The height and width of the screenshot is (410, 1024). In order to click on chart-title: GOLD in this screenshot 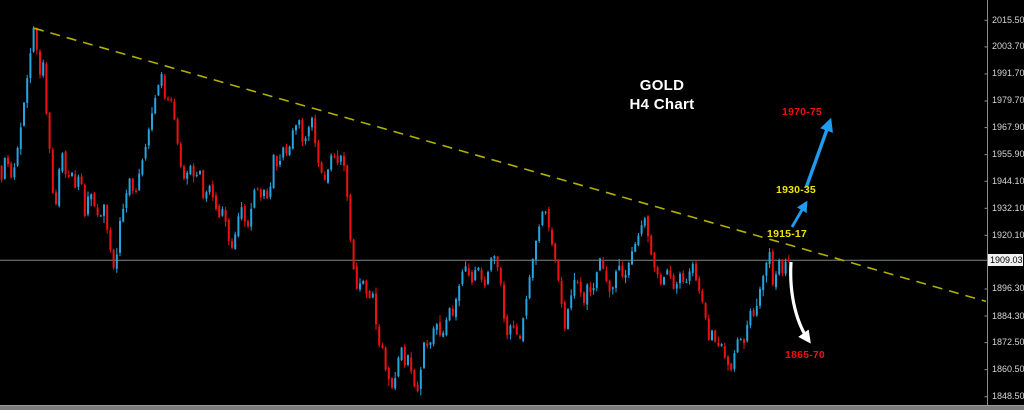, I will do `click(662, 85)`.